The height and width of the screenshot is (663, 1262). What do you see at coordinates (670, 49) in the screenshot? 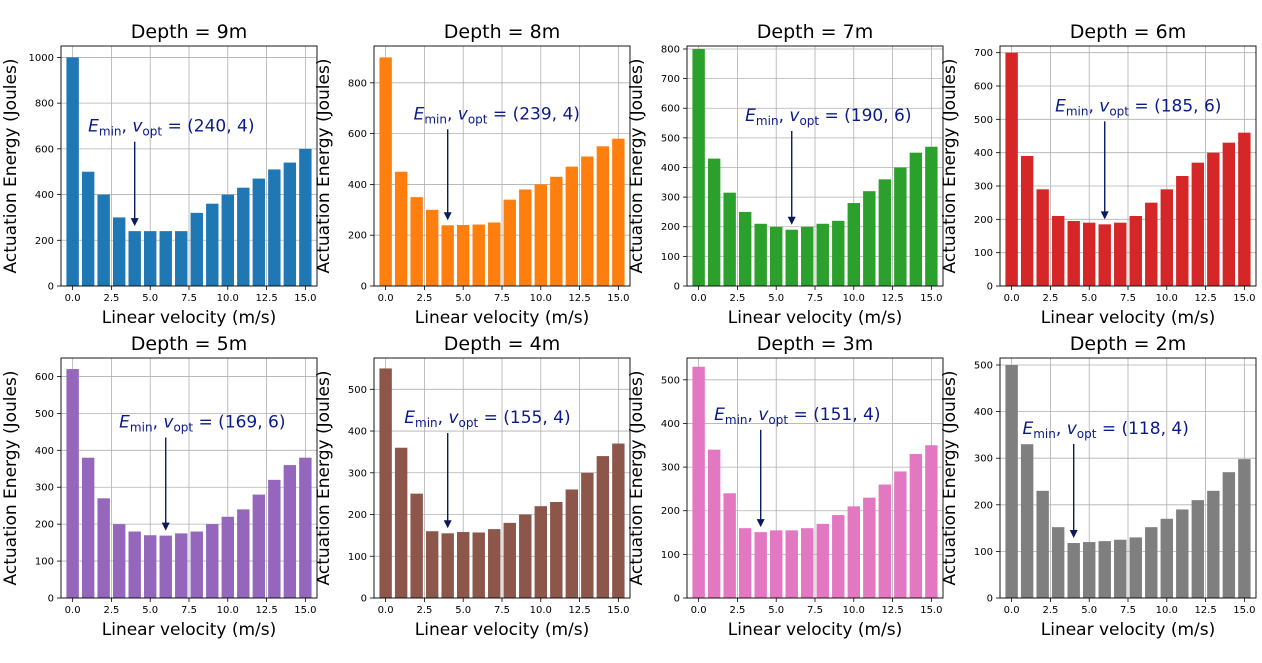
I see `y-tick-label: 800` at bounding box center [670, 49].